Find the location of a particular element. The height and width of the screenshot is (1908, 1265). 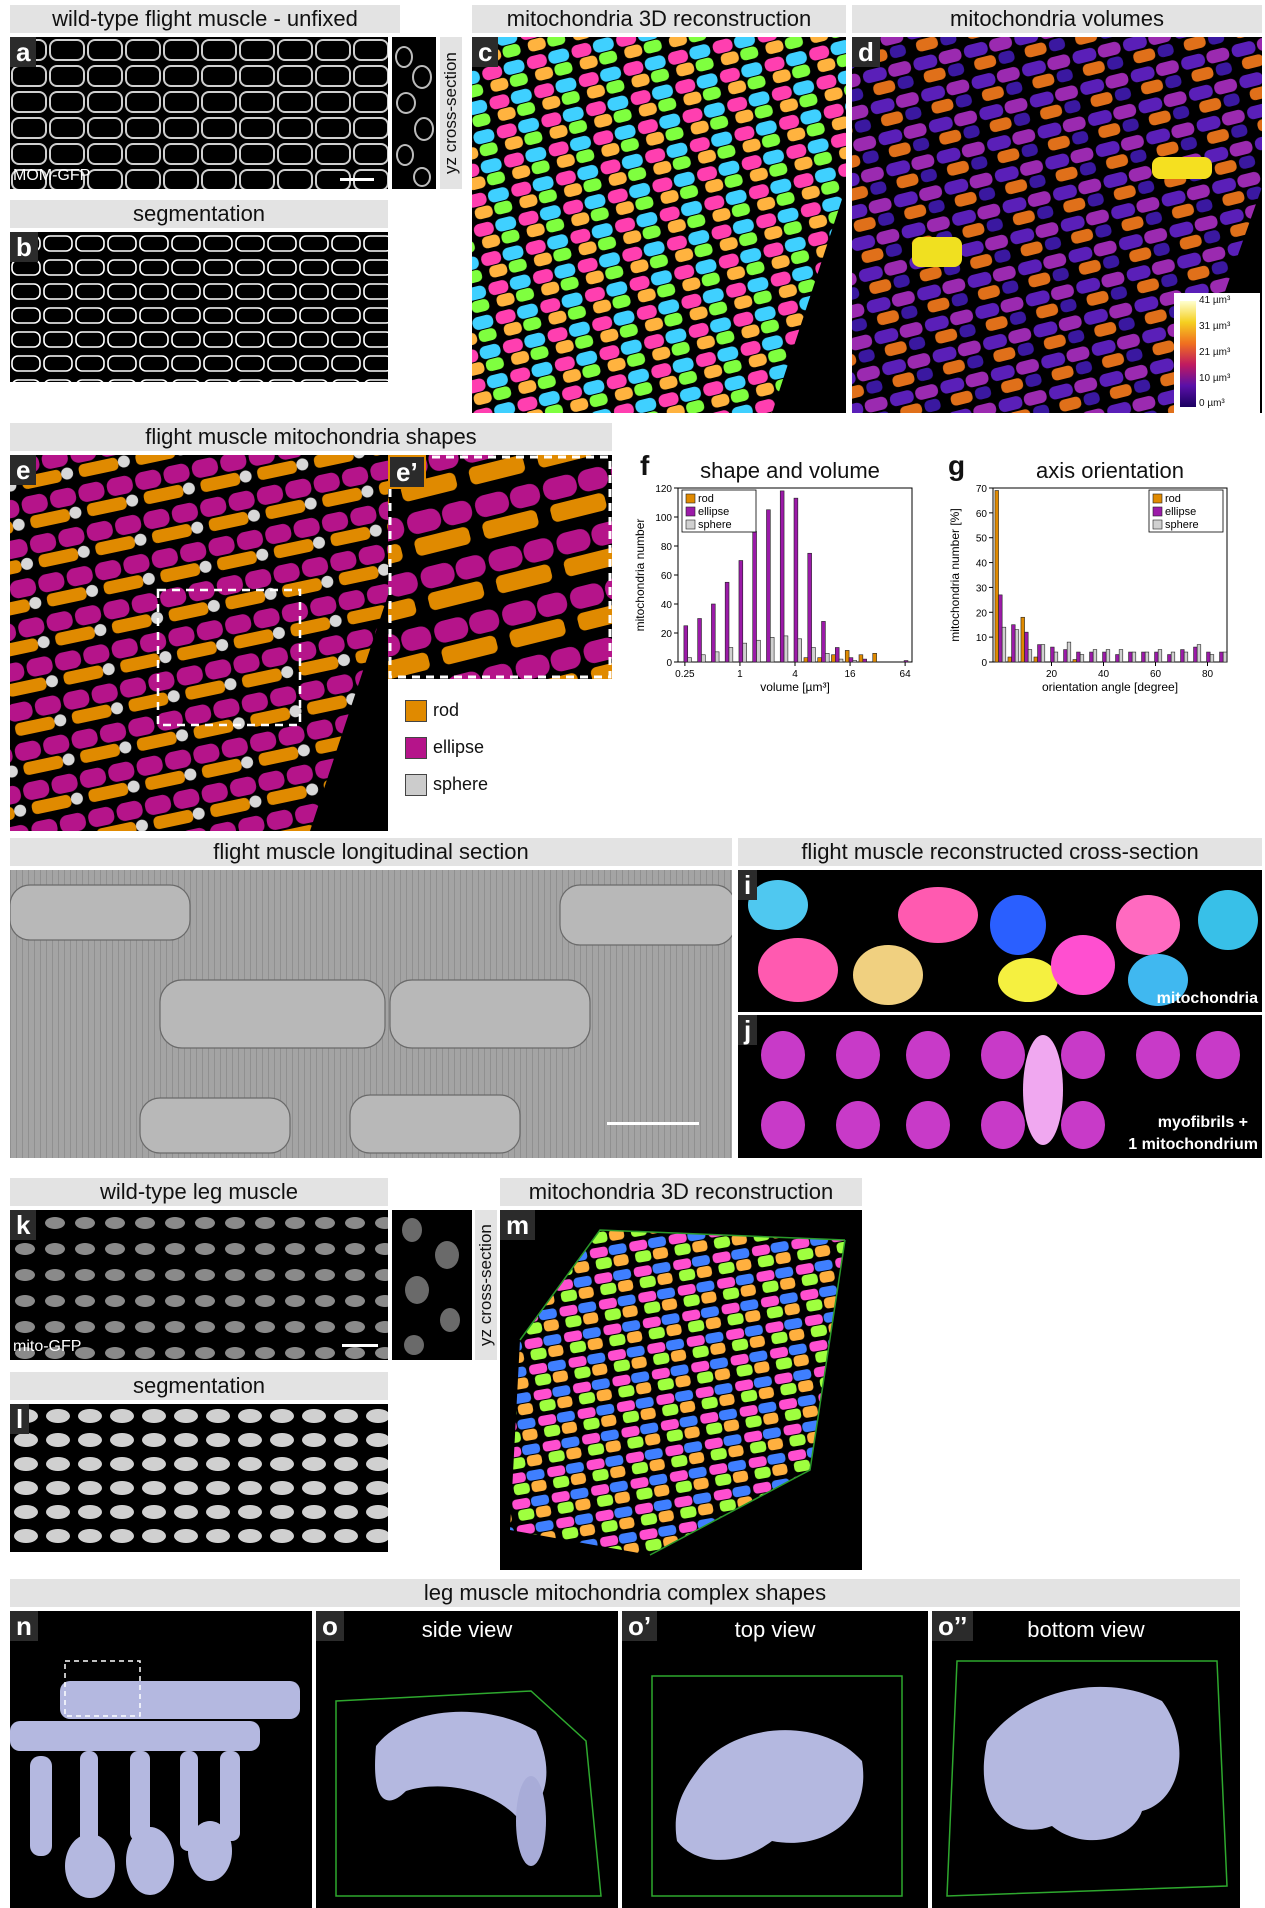

x-tick-label: 64 is located at coordinates (906, 674).